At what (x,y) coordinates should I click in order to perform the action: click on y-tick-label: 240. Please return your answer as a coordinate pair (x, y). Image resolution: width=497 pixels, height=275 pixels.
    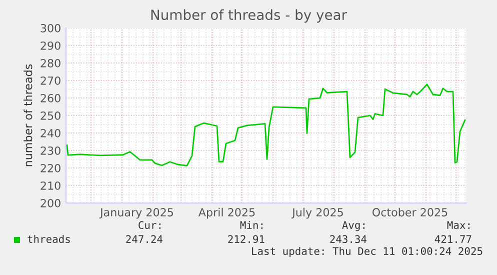
    Looking at the image, I should click on (50, 133).